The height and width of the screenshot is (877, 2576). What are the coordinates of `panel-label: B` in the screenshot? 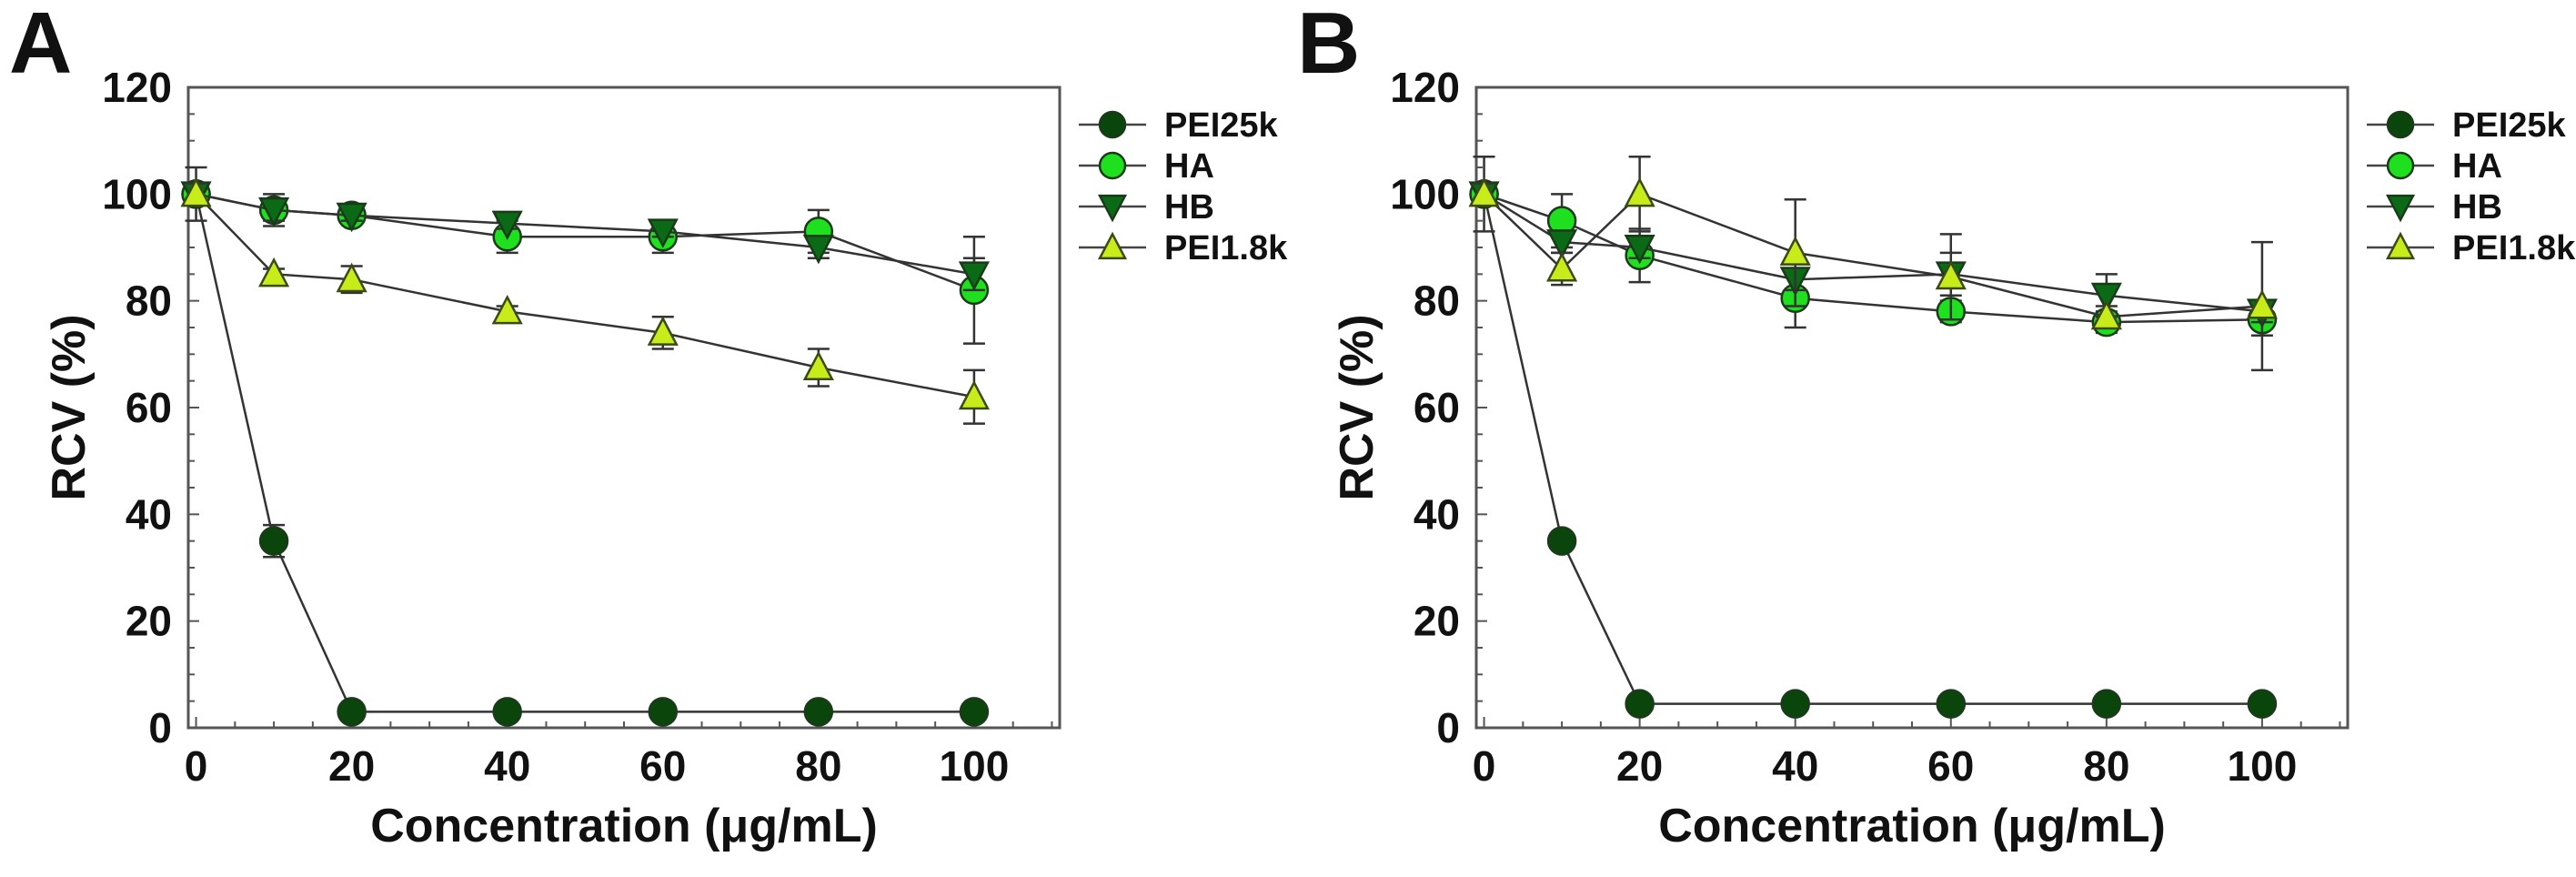 It's located at (1328, 46).